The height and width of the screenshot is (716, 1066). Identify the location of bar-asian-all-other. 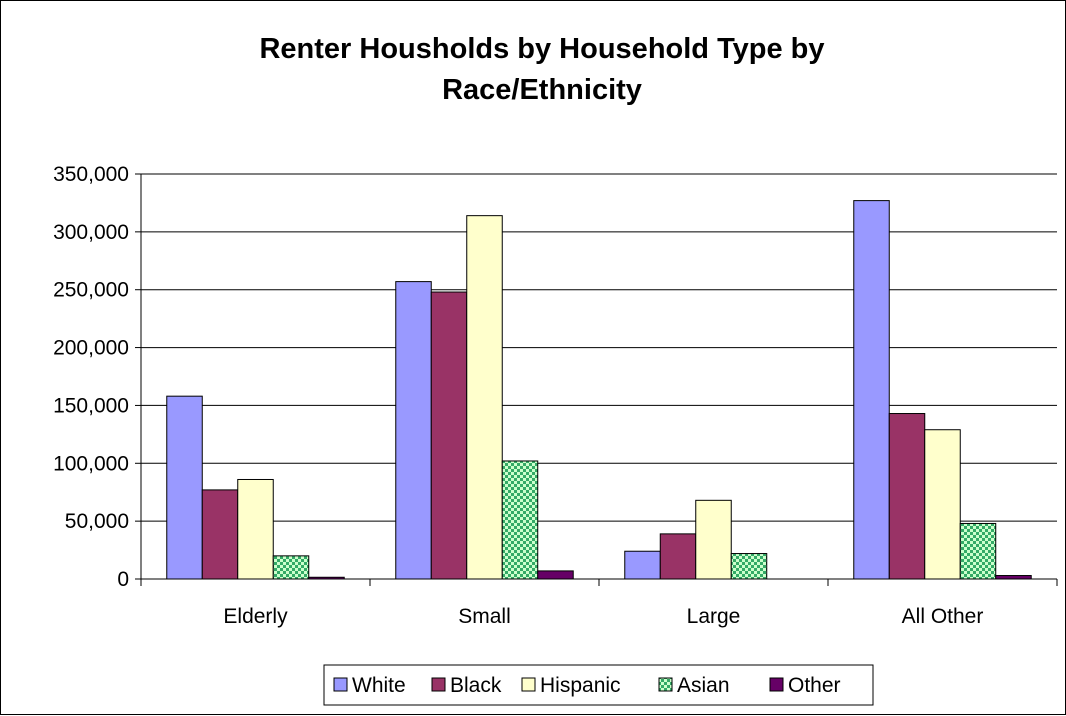
(978, 551).